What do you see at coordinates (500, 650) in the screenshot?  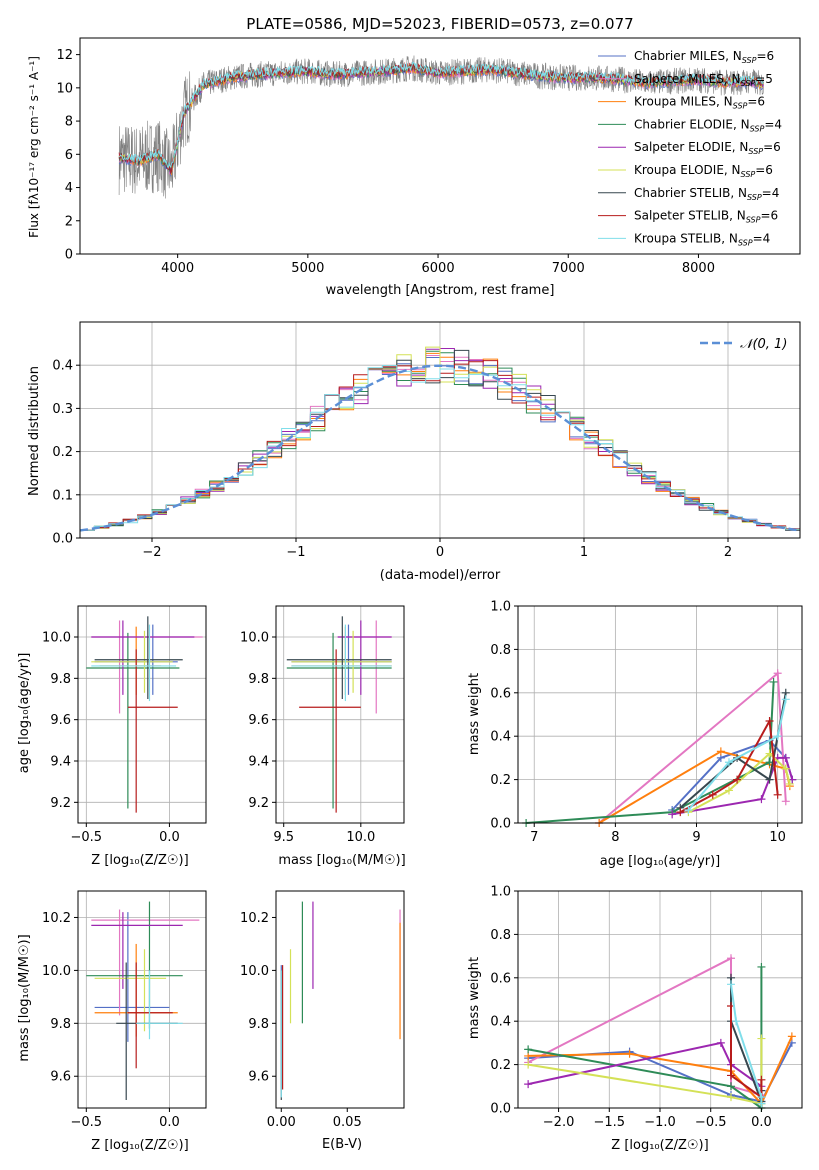 I see `mw-age-ytick-label-4: 0.8` at bounding box center [500, 650].